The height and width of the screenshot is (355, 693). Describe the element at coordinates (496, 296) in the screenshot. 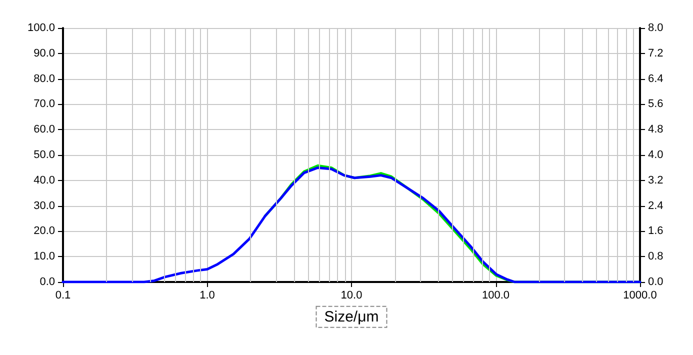

I see `x-tick-label: 100.0` at that location.